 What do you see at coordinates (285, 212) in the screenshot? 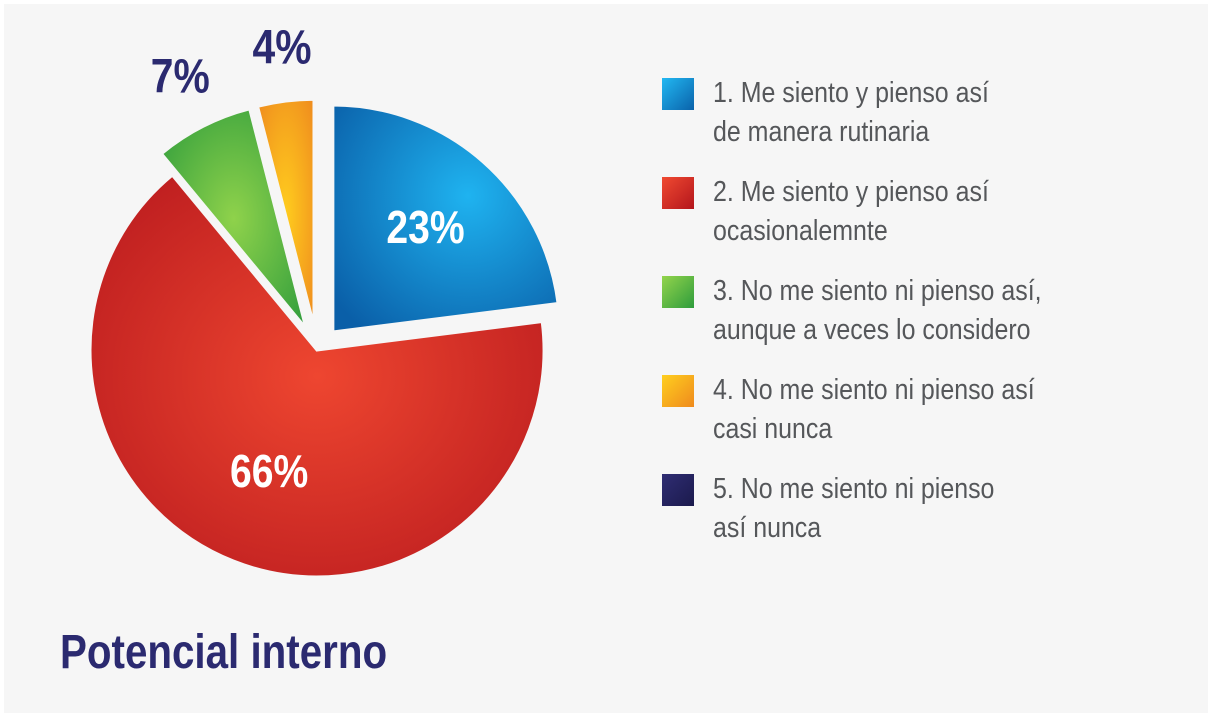
I see `pie-slice-orange` at bounding box center [285, 212].